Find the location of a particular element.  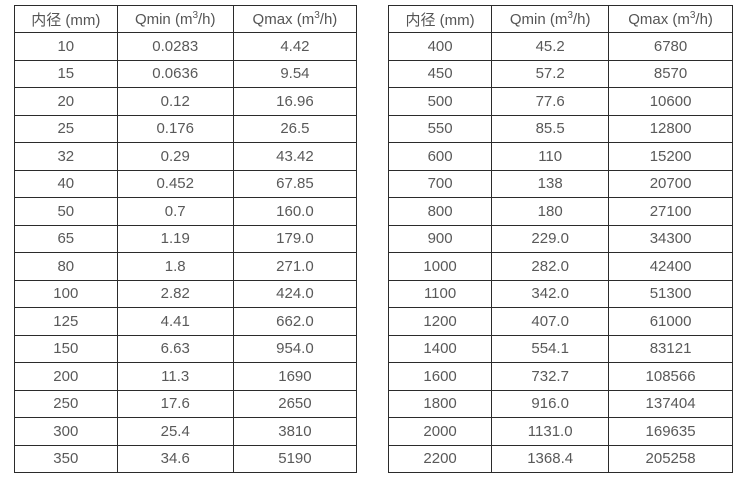

table-cell: 2.82 is located at coordinates (175, 293).